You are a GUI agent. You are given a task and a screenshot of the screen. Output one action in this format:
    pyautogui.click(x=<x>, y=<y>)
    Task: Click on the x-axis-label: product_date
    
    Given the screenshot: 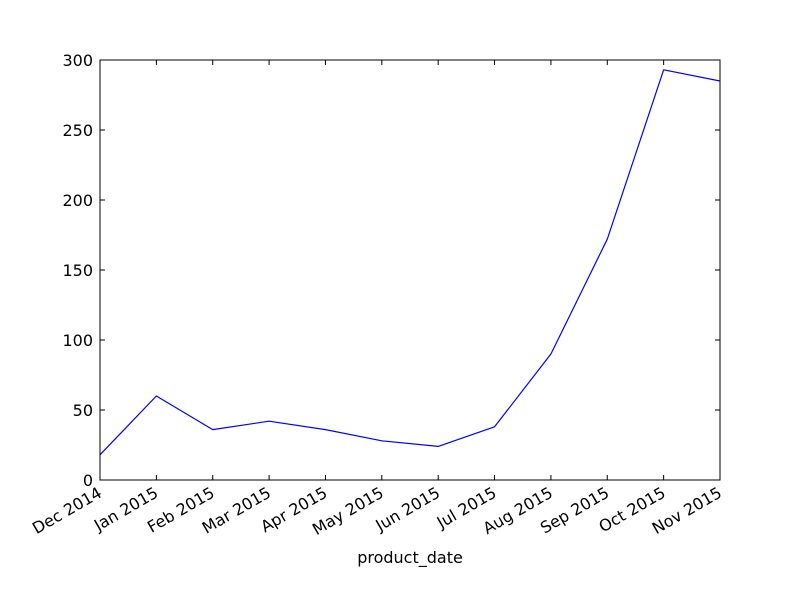 What is the action you would take?
    pyautogui.click(x=410, y=558)
    